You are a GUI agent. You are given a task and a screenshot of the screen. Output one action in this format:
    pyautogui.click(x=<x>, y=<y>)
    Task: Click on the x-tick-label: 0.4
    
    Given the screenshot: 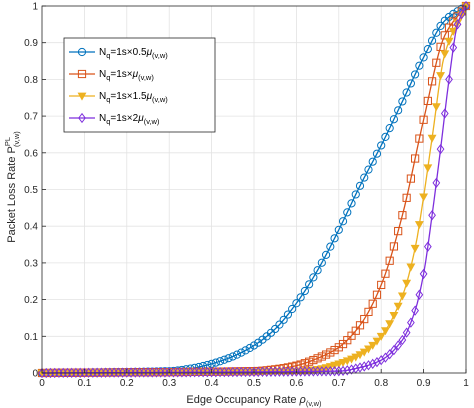 What is the action you would take?
    pyautogui.click(x=212, y=383)
    